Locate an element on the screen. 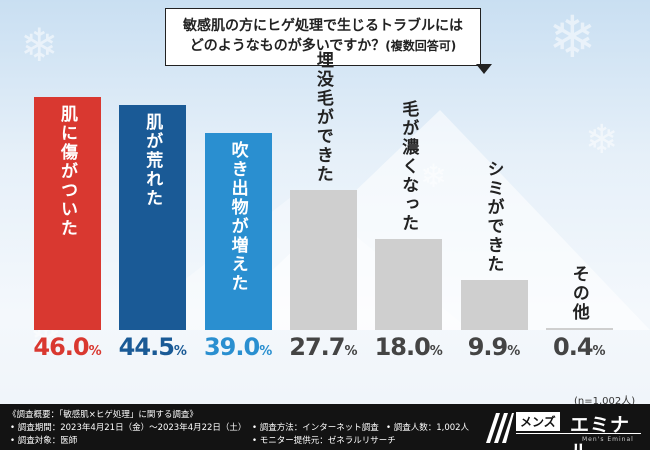  brand-sub: Men's Eminal is located at coordinates (608, 439).